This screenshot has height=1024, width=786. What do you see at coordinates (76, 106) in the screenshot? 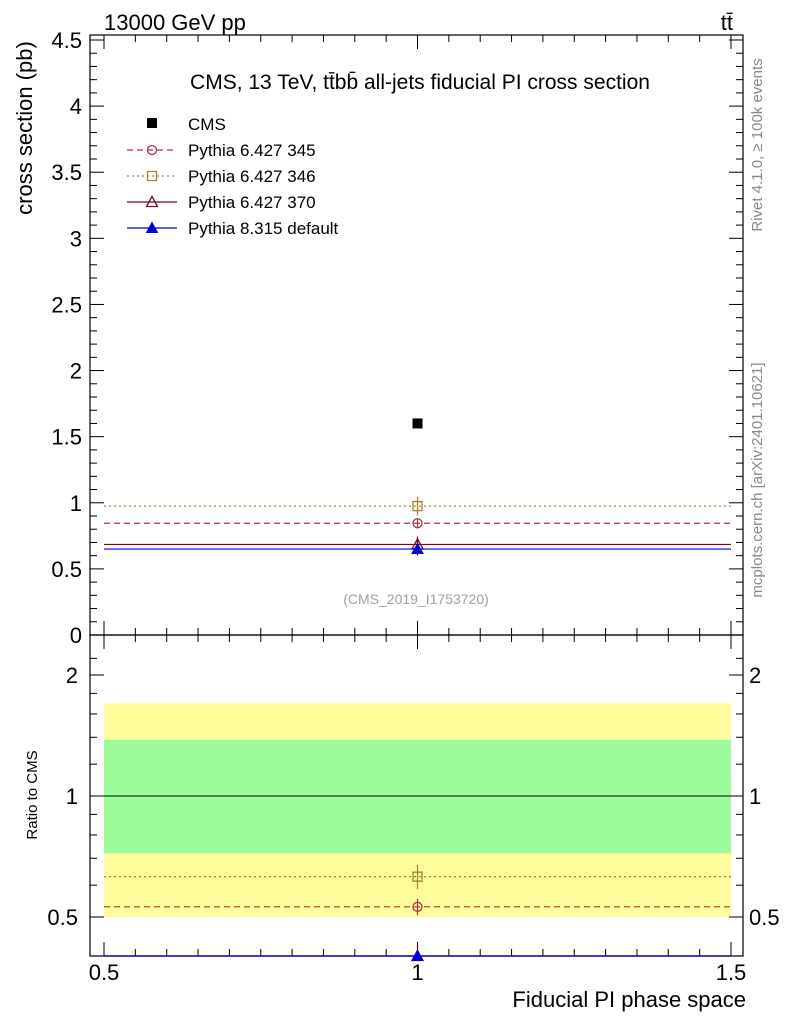
I see `y-tick-label: 4` at bounding box center [76, 106].